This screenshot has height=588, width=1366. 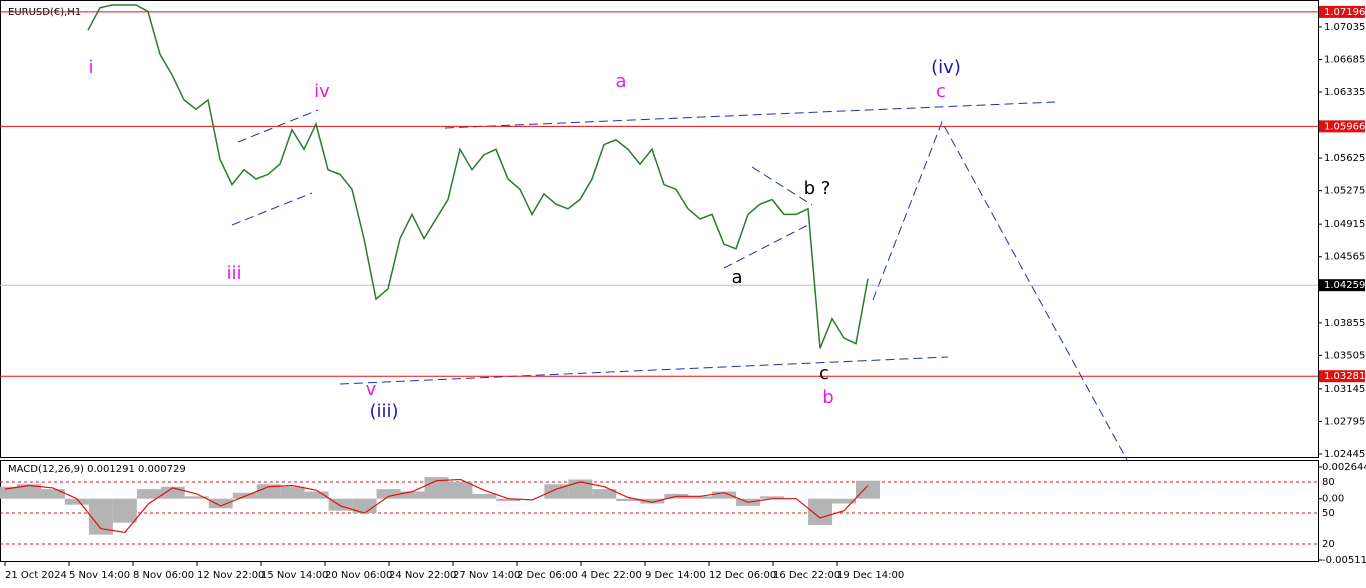 What do you see at coordinates (547, 575) in the screenshot?
I see `x-tick-label: 2 Dec 06:00` at bounding box center [547, 575].